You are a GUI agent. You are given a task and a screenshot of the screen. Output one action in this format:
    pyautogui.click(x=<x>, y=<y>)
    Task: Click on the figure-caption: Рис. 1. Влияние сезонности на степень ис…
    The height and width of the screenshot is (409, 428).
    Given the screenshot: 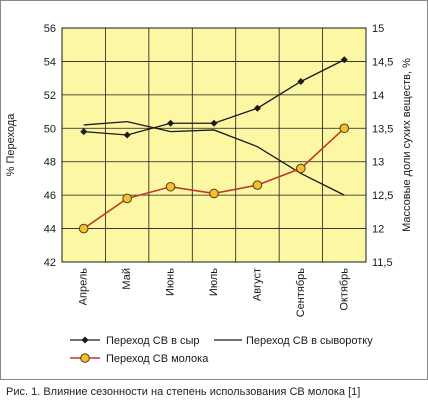 What is the action you would take?
    pyautogui.click(x=183, y=392)
    